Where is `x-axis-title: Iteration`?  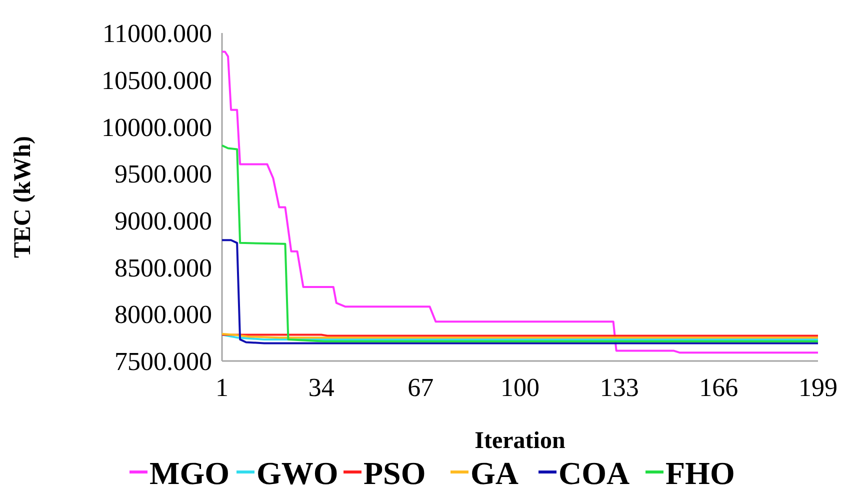 x-axis-title: Iteration is located at coordinates (520, 441).